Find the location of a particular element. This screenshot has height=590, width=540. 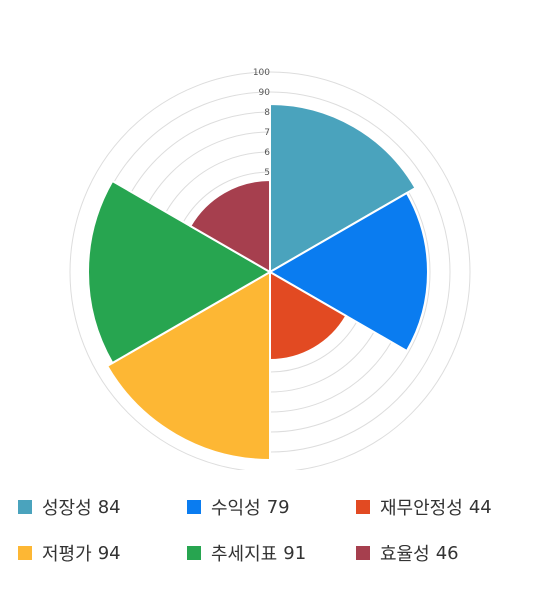

tick-label: 100 is located at coordinates (261, 73).